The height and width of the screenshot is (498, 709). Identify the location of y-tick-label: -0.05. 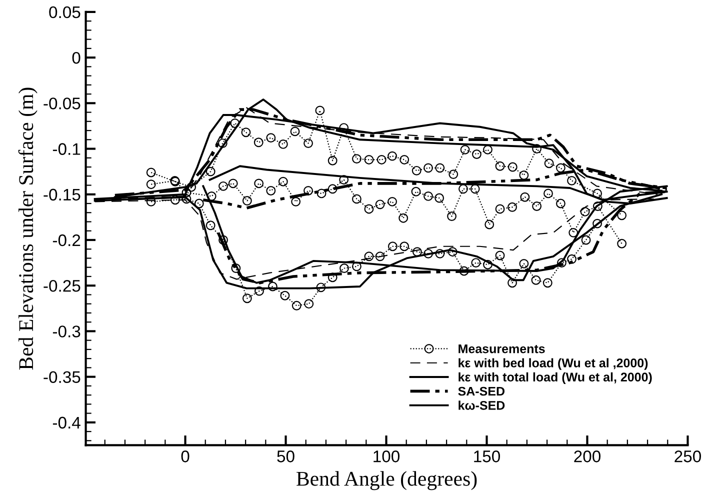
(62, 104).